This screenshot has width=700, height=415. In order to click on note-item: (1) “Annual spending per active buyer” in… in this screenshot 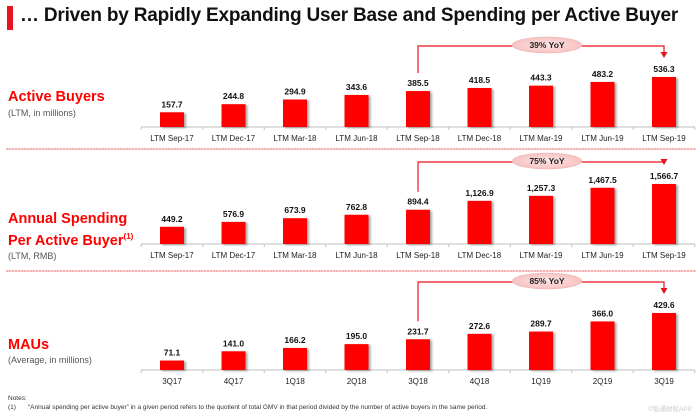, I will do `click(247, 407)`.